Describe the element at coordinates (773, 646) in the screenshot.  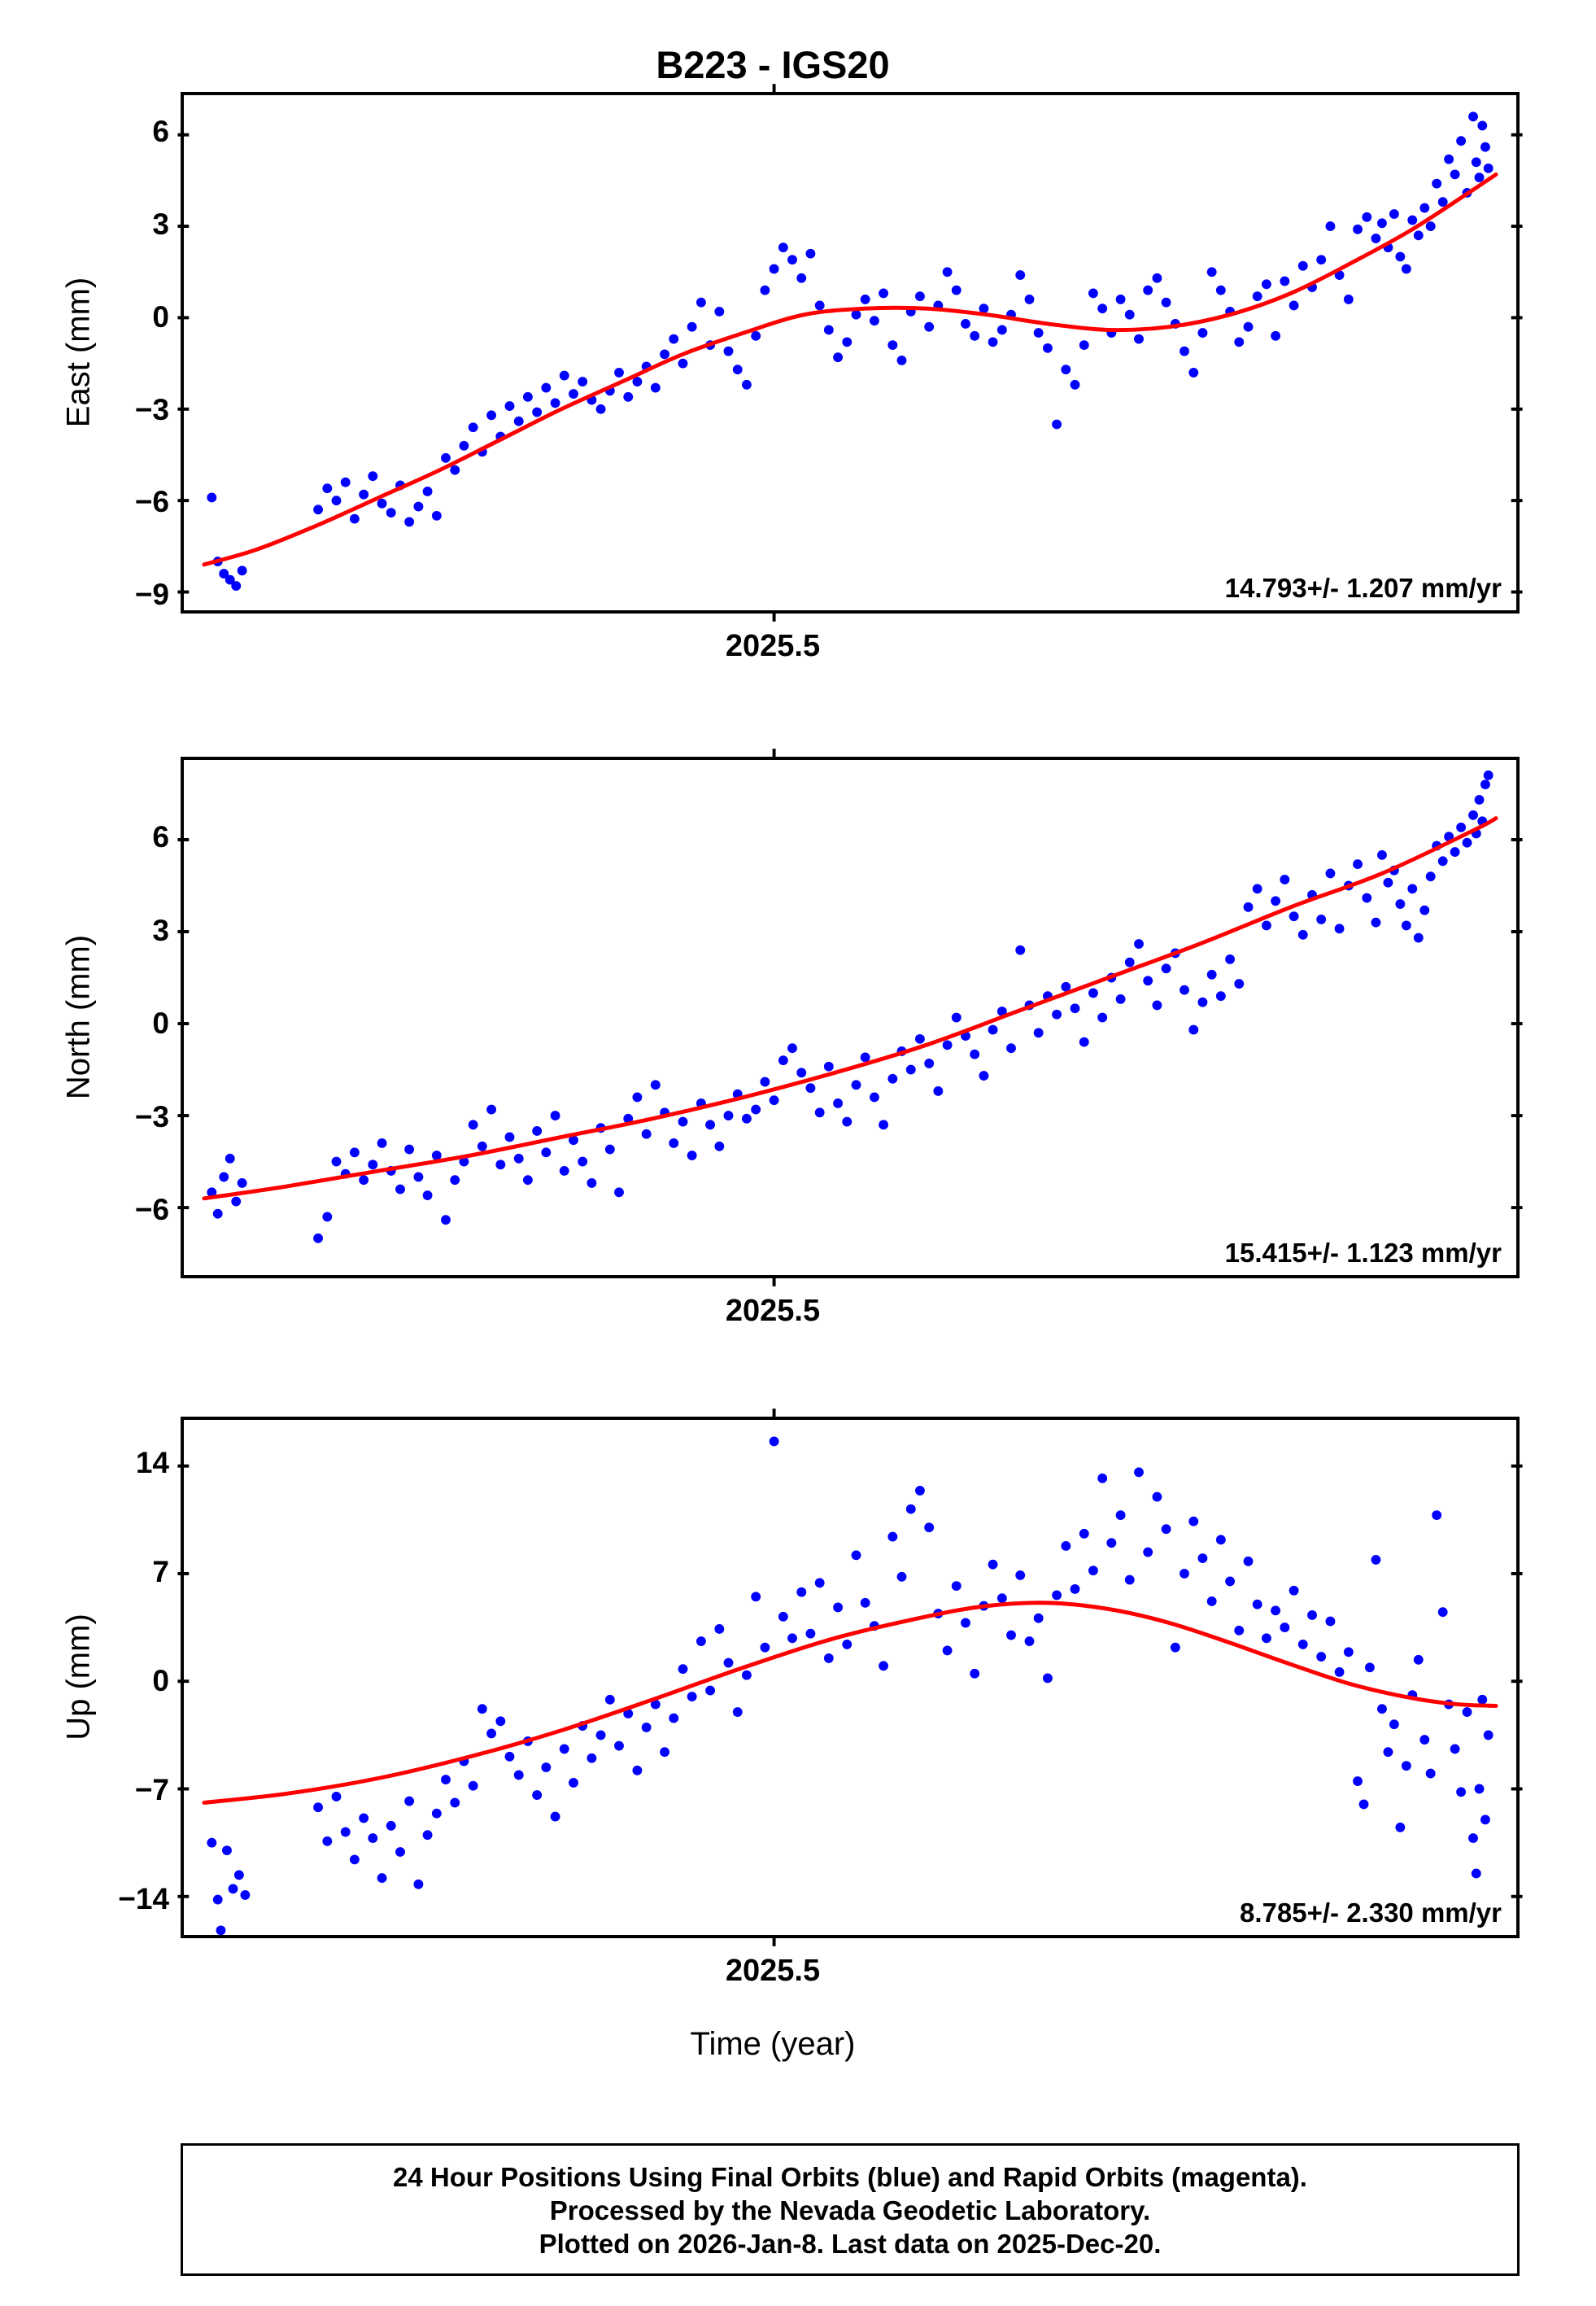
I see `x-tick-label-east: 2025.5` at that location.